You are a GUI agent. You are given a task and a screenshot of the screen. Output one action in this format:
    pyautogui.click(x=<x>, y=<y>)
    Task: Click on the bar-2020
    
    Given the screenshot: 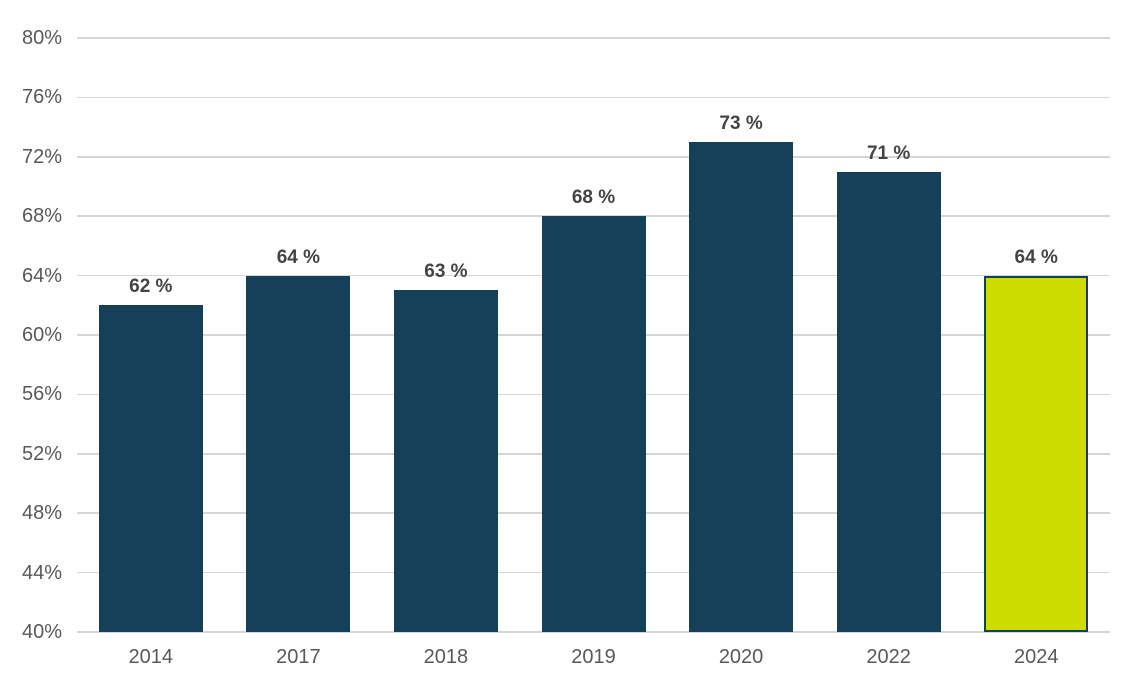 What is the action you would take?
    pyautogui.click(x=741, y=386)
    